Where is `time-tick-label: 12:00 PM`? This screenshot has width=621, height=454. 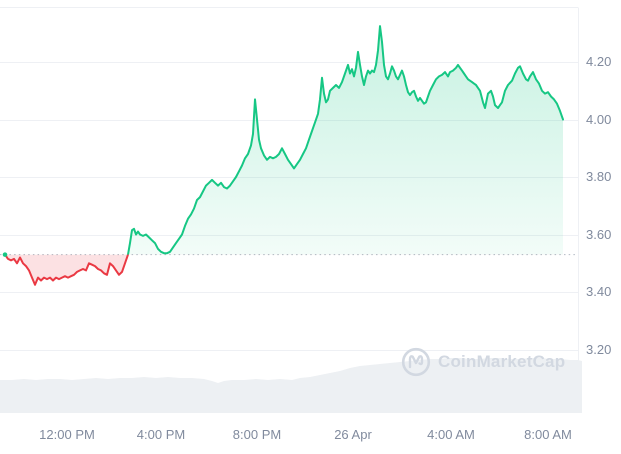 time-tick-label: 12:00 PM is located at coordinates (67, 434).